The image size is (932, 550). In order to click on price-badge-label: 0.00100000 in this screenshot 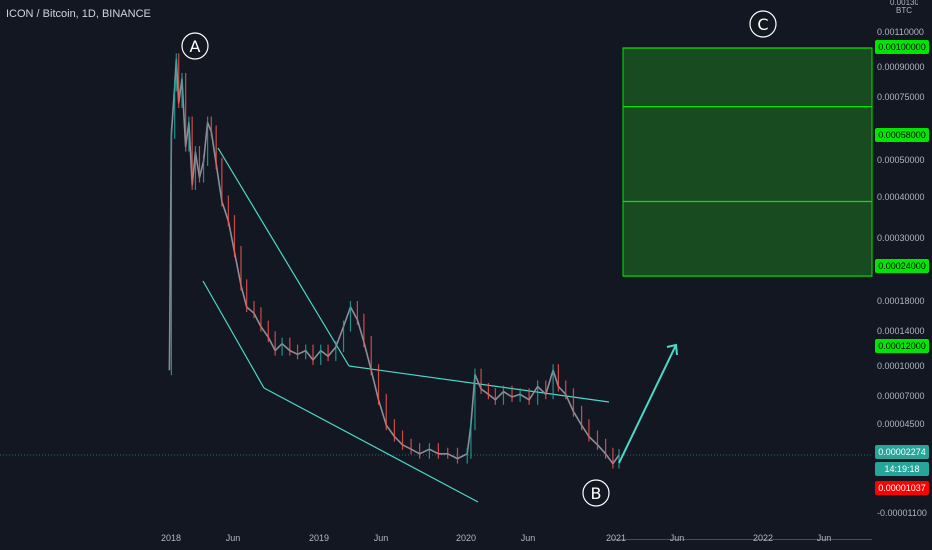, I will do `click(902, 47)`.